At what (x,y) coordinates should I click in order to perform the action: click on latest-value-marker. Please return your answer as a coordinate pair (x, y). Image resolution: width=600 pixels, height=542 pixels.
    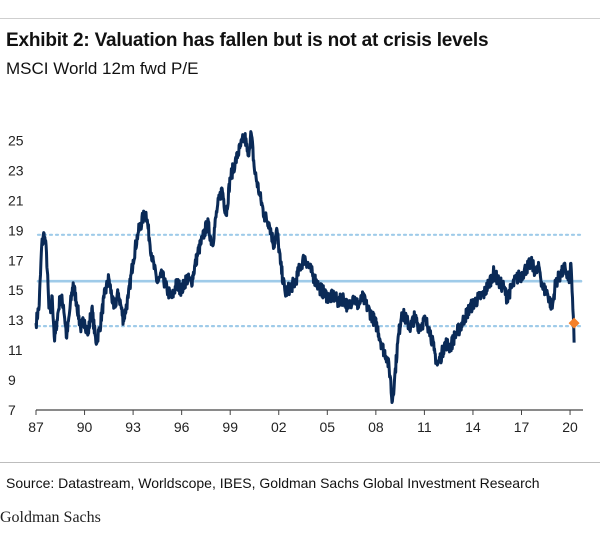
    Looking at the image, I should click on (574, 323).